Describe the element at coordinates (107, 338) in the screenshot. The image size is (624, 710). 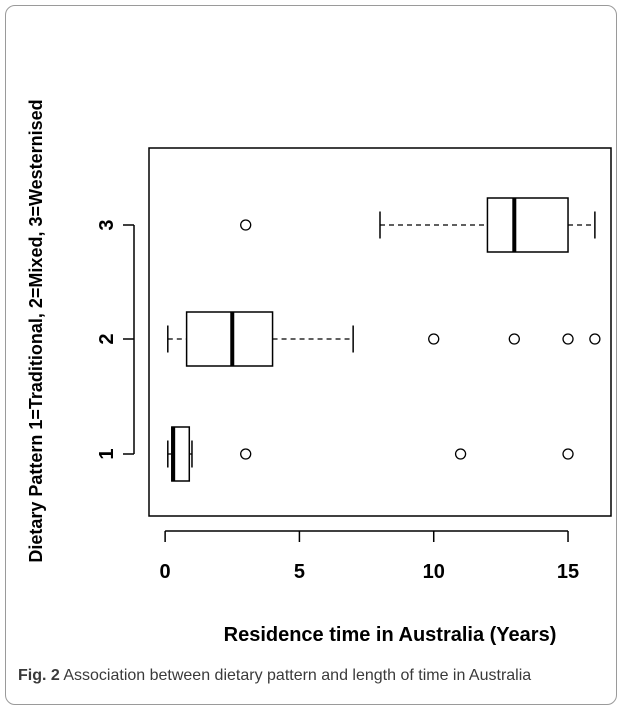
I see `y-tick-label: 2` at that location.